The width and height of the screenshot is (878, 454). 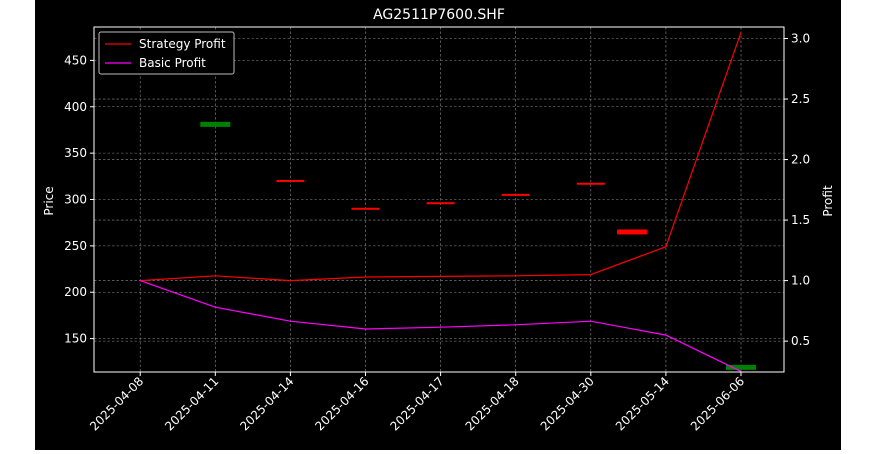 What do you see at coordinates (797, 190) in the screenshot?
I see `right-axis: 0.5 1.0 1.5 2.0 2.5 3.0` at bounding box center [797, 190].